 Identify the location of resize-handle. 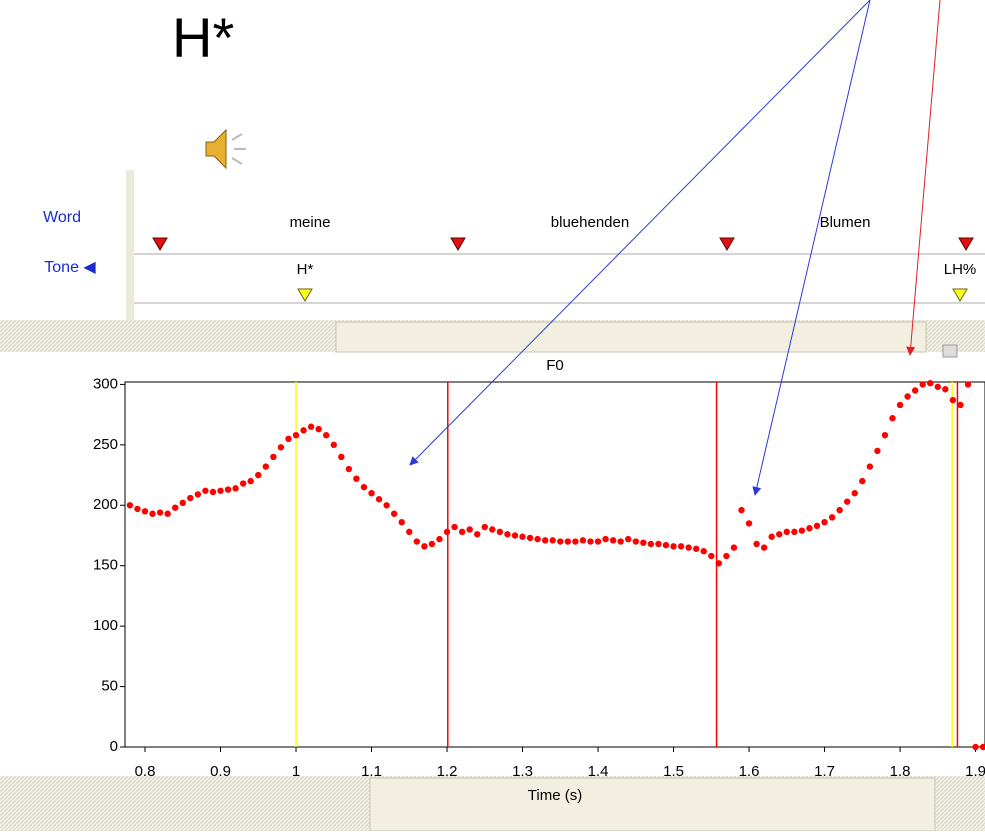
(950, 351).